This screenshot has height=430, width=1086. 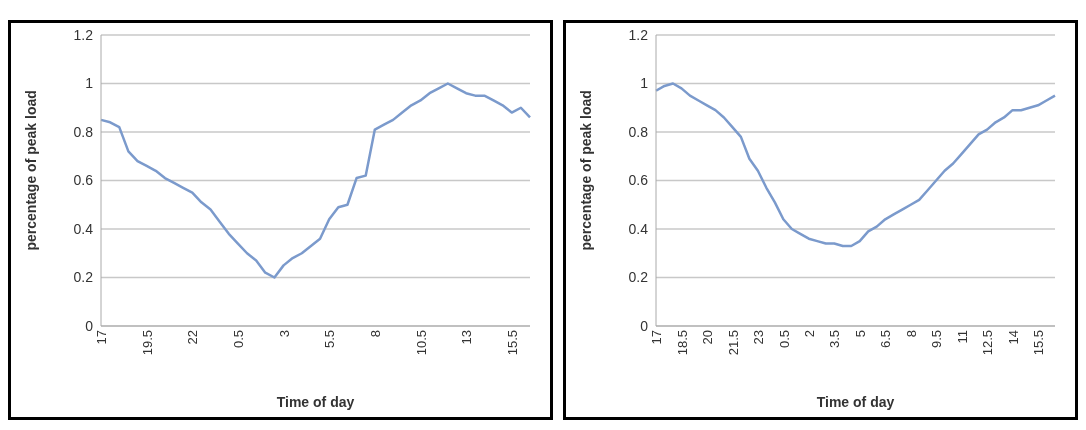 What do you see at coordinates (193, 337) in the screenshot?
I see `x-tick-label: 22` at bounding box center [193, 337].